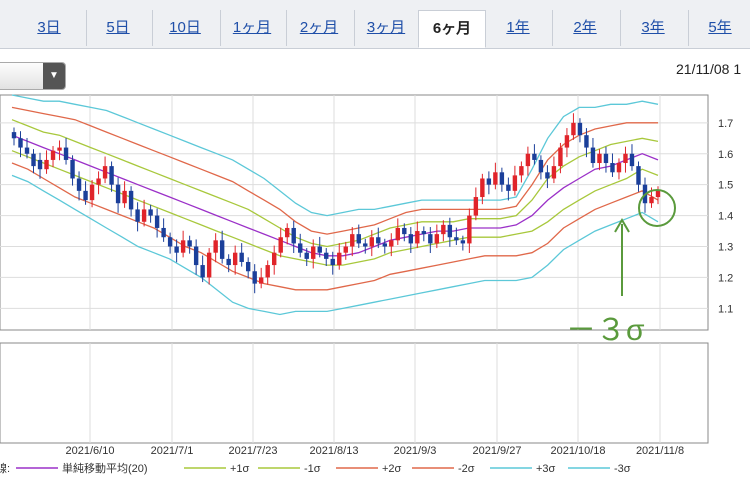  I want to click on y-tick-label: 1.6, so click(725, 155).